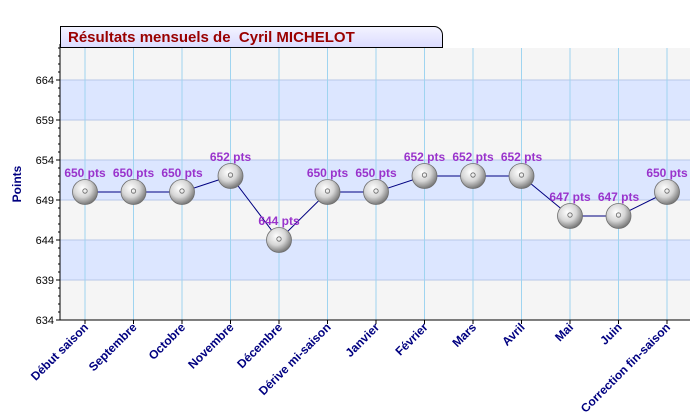 The width and height of the screenshot is (700, 420). What do you see at coordinates (59, 351) in the screenshot?
I see `x-tick-label: Début saison` at bounding box center [59, 351].